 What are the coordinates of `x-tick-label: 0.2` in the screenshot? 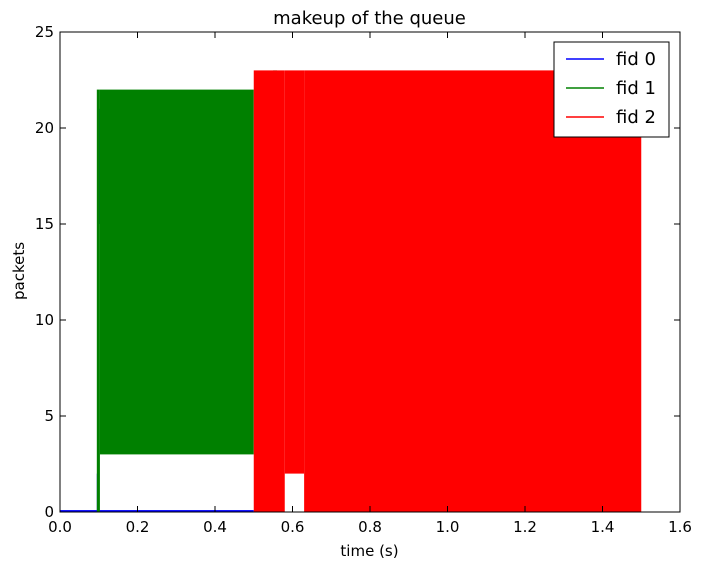 It's located at (138, 527).